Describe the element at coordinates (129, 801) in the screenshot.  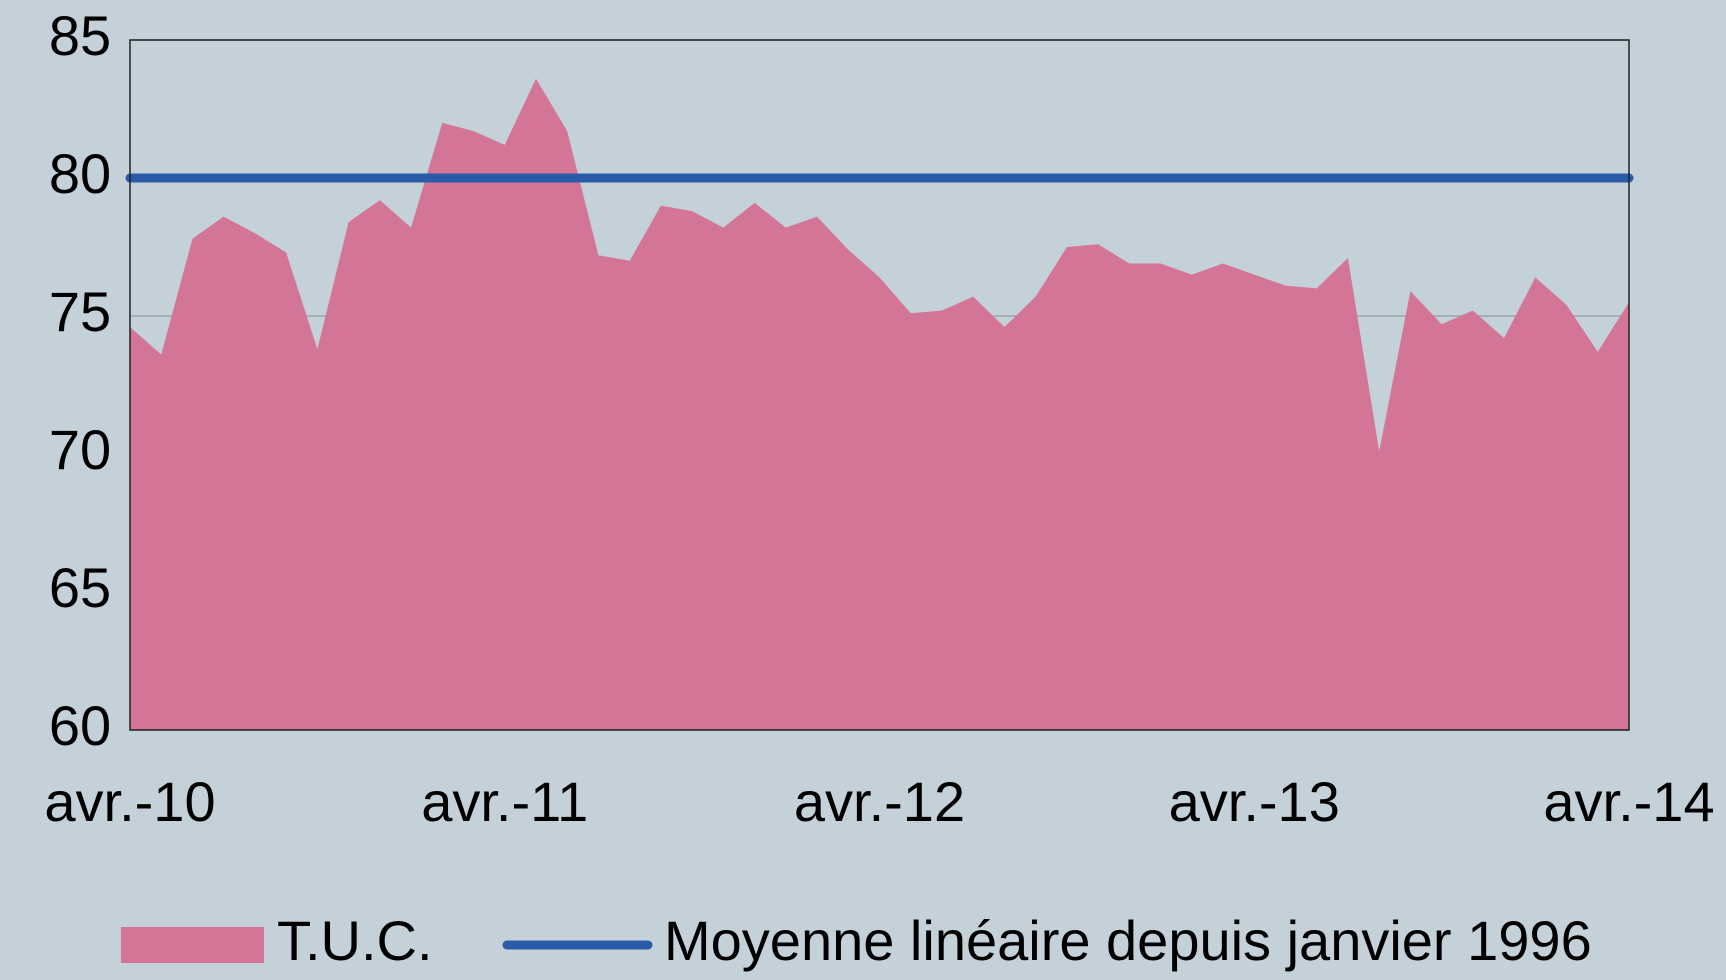
I see `x-tick-label: avr.-10` at that location.